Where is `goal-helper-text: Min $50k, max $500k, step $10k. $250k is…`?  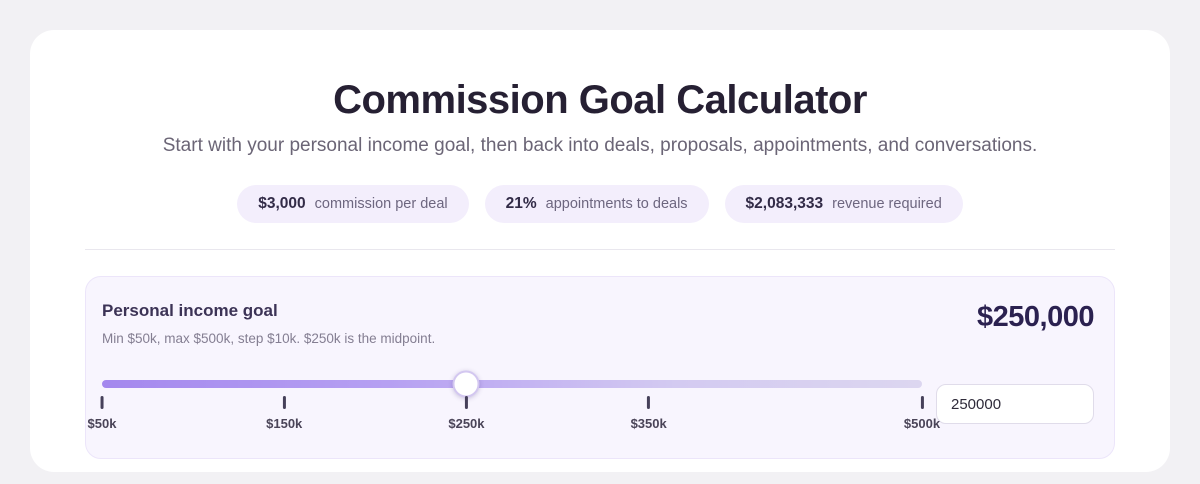 goal-helper-text: Min $50k, max $500k, step $10k. $250k is… is located at coordinates (269, 338).